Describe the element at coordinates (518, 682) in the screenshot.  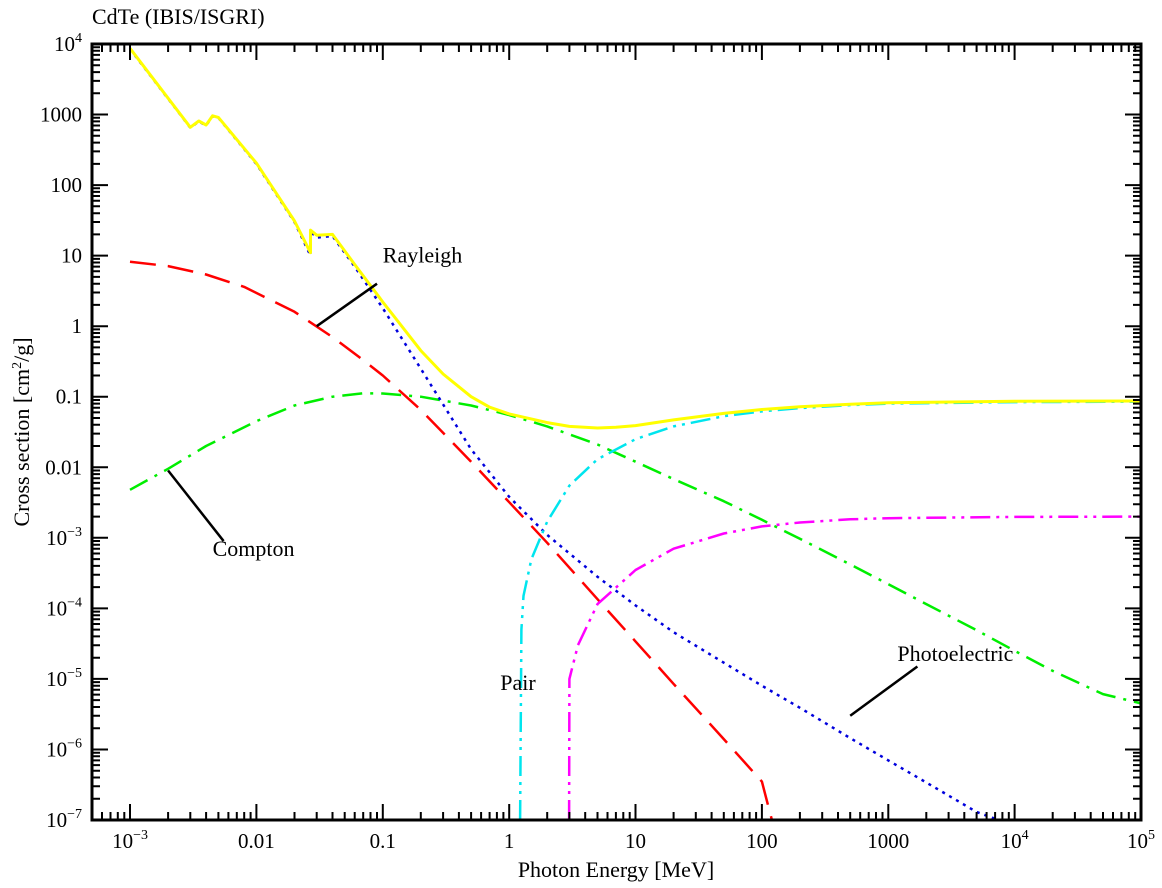
I see `annotation-label-2: Pair` at that location.